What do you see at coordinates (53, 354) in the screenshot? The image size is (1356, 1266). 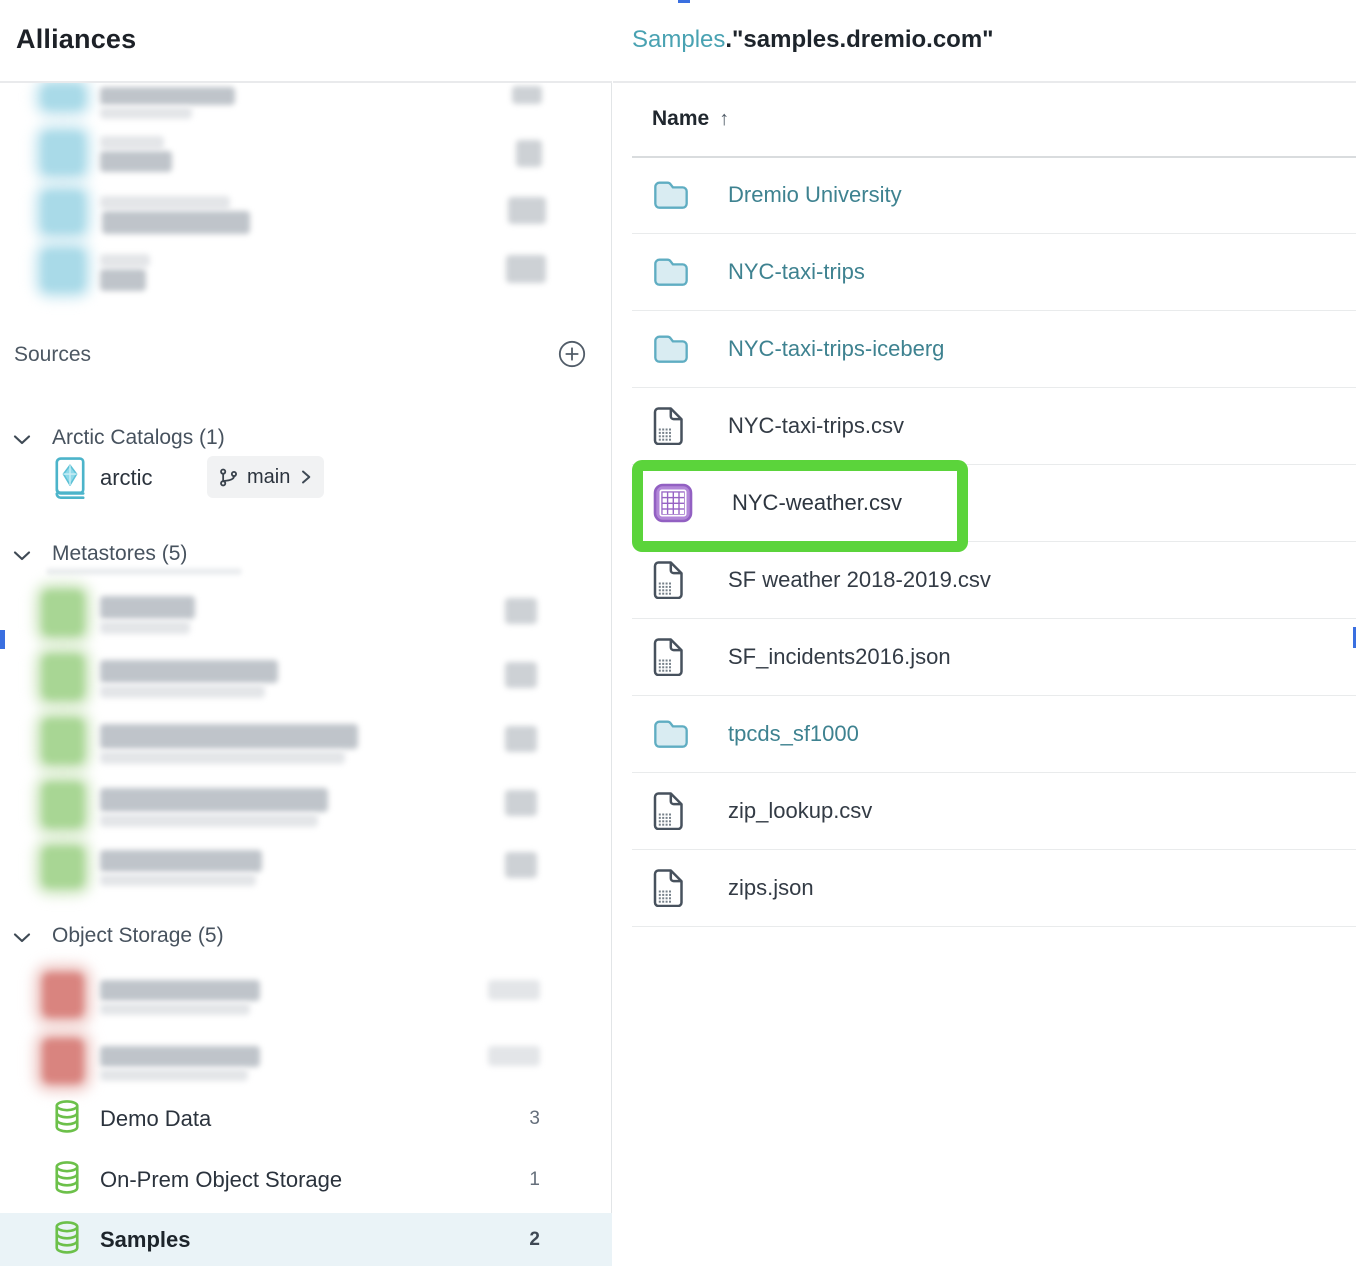 I see `sources-heading: Sources` at bounding box center [53, 354].